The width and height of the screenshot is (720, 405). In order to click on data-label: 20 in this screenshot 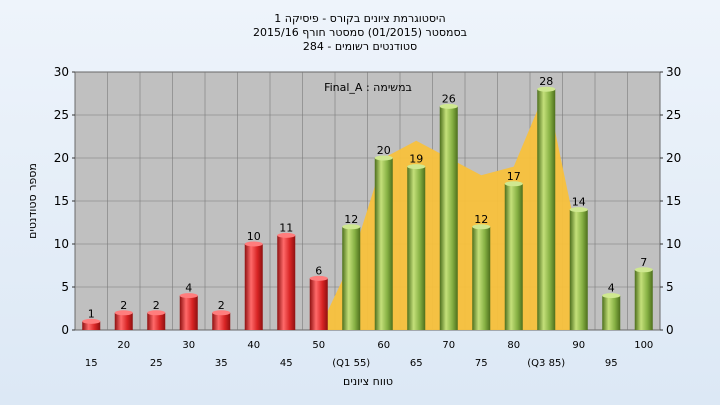, I will do `click(384, 150)`.